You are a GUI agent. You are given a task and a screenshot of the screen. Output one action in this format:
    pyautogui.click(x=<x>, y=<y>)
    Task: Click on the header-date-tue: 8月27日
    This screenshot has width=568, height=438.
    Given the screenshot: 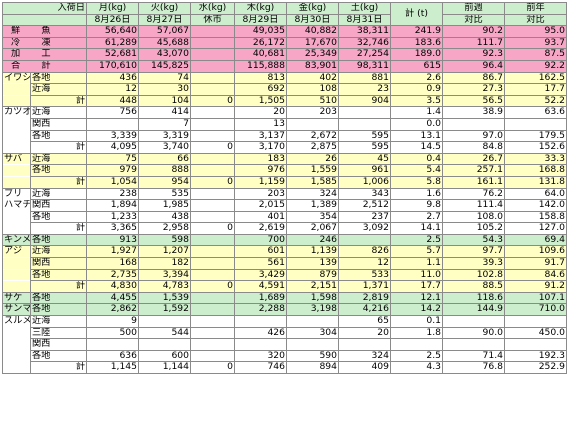 What is the action you would take?
    pyautogui.click(x=164, y=20)
    